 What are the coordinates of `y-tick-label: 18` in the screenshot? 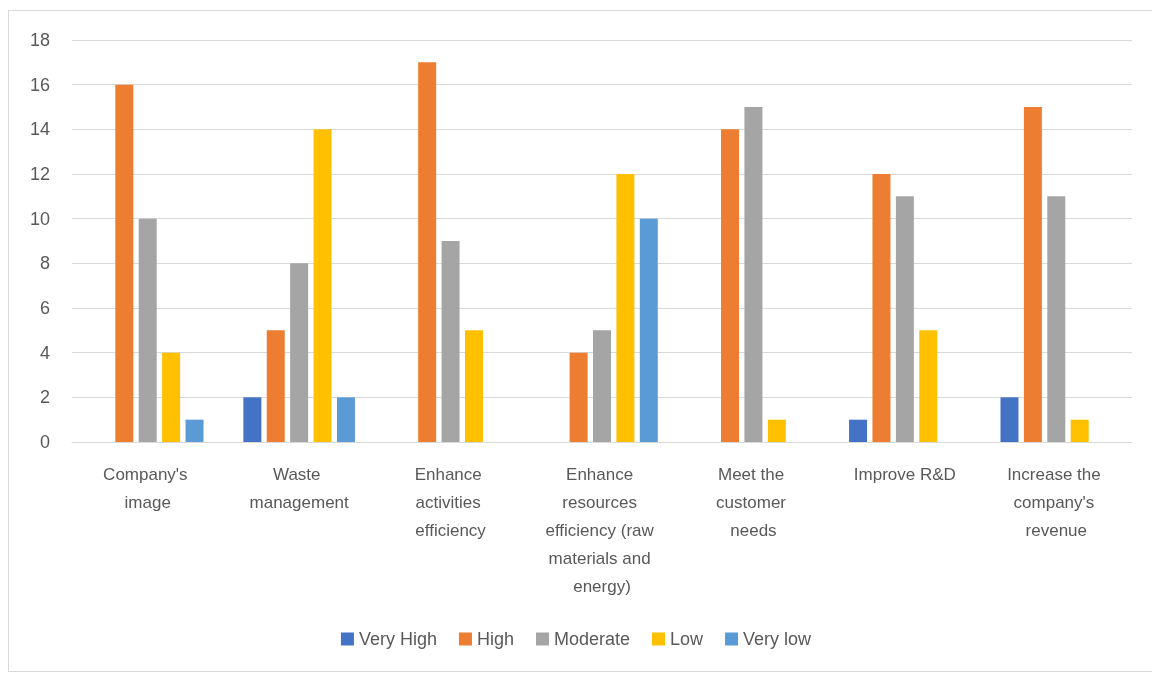 It's located at (39, 40).